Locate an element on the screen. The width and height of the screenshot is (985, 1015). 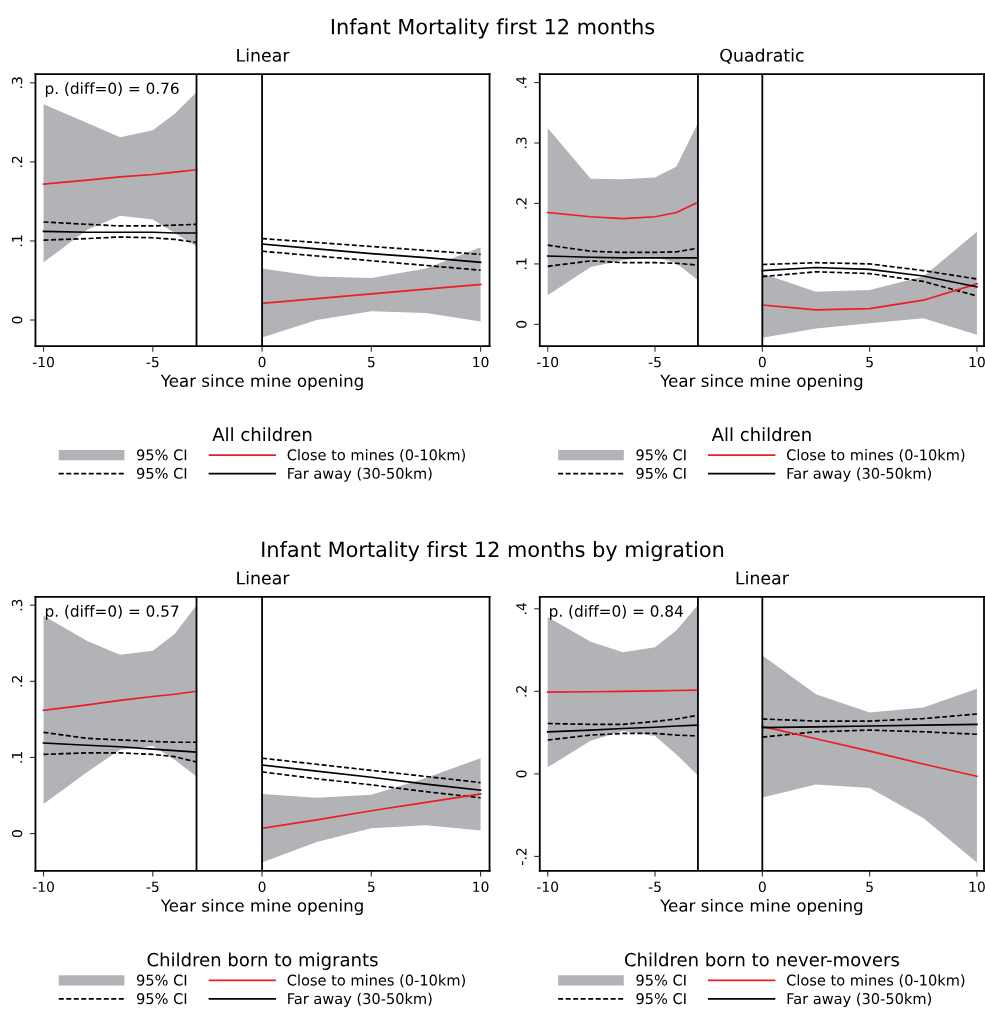
annotation: p. (diff=0) = 0.84 is located at coordinates (616, 612).